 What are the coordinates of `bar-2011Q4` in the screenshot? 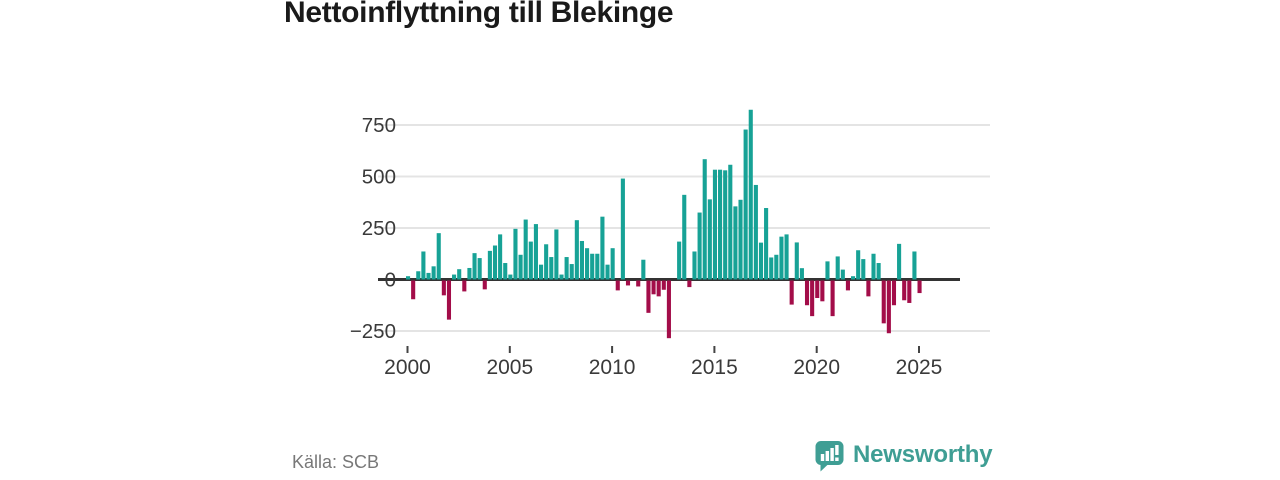 It's located at (648, 296).